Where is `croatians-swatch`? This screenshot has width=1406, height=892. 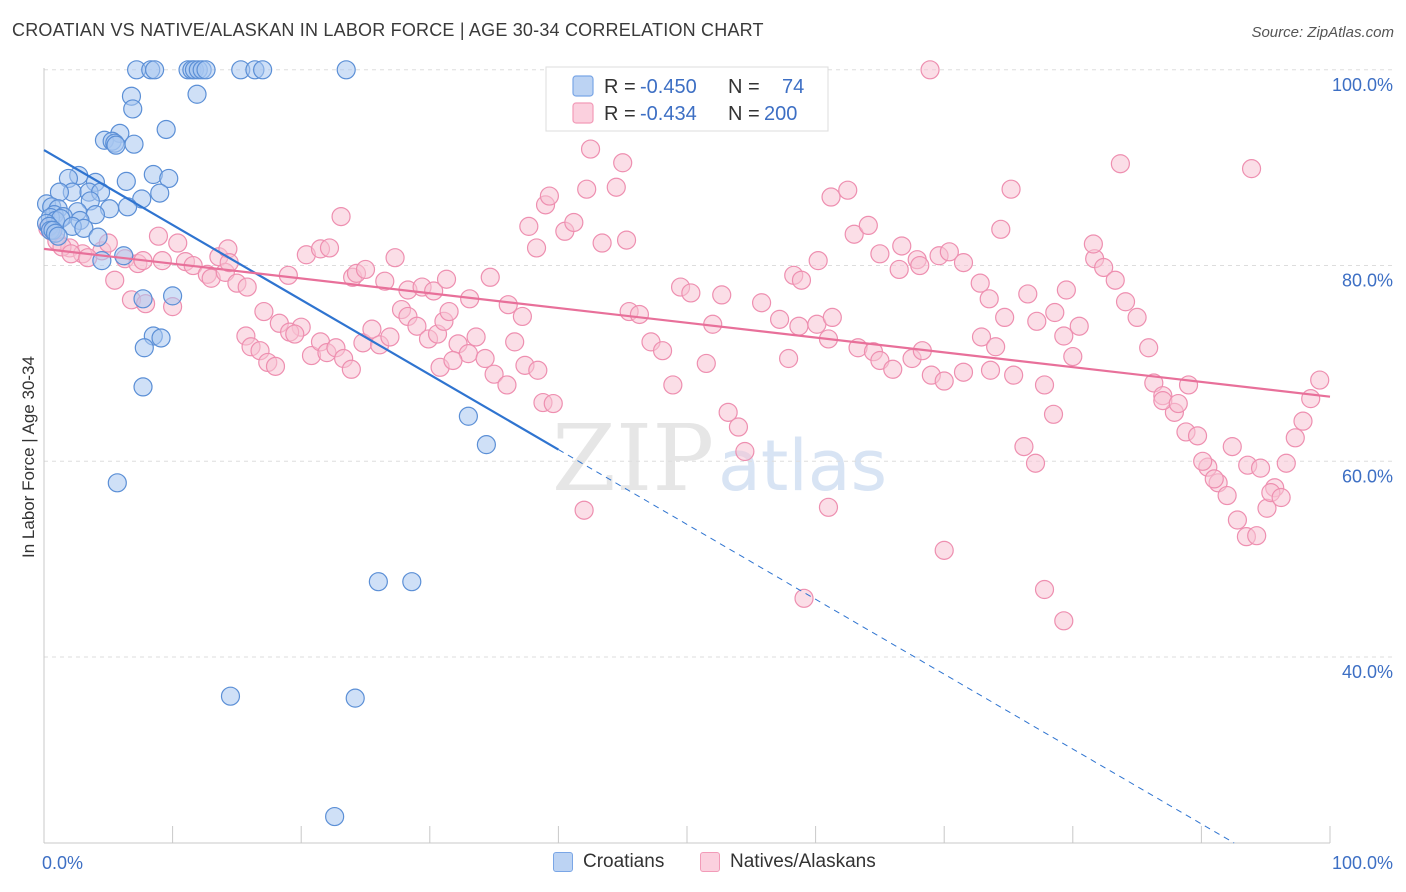
croatians-swatch is located at coordinates (563, 862).